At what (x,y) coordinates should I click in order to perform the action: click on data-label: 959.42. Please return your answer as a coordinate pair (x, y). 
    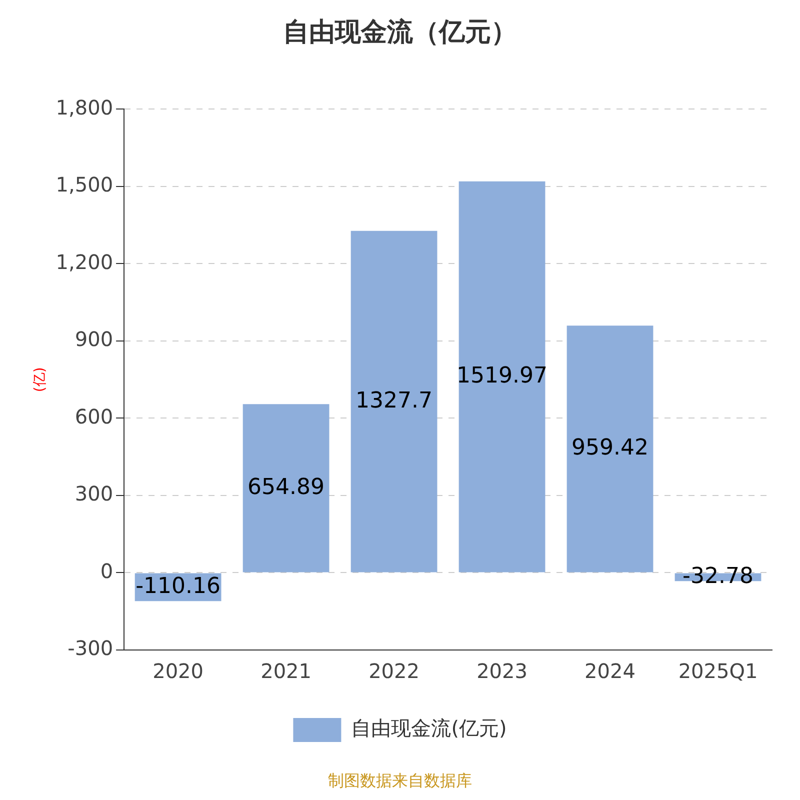
    Looking at the image, I should click on (610, 448).